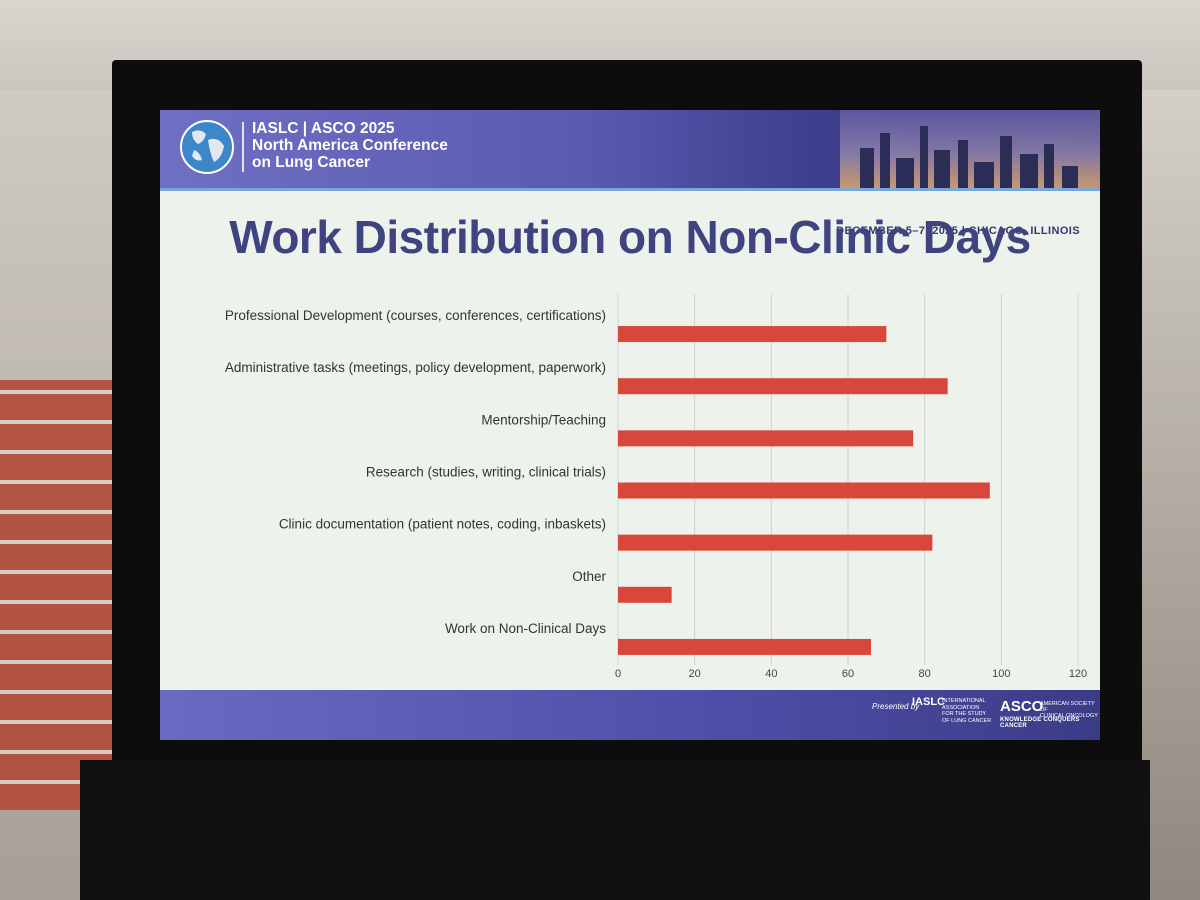  What do you see at coordinates (1078, 674) in the screenshot?
I see `x-tick-label: 120` at bounding box center [1078, 674].